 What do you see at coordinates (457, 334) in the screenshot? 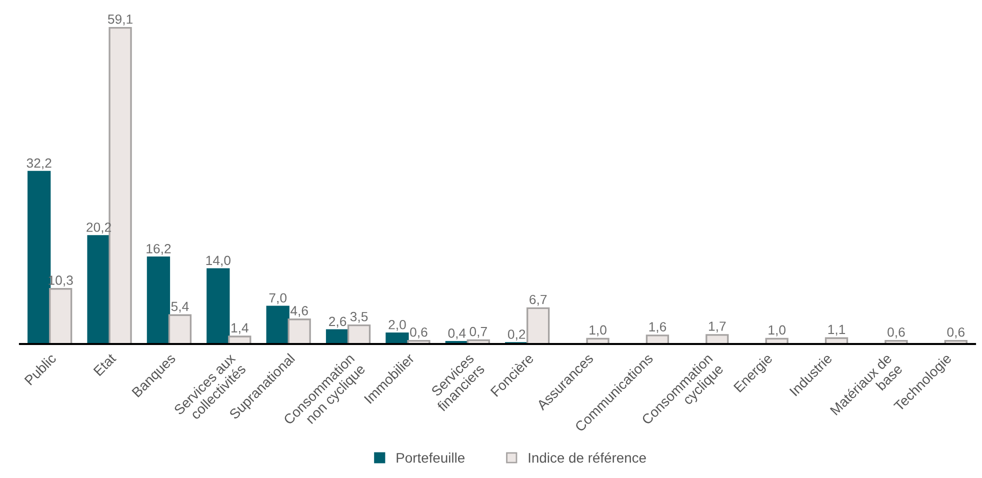
I see `data-label: 0,4` at bounding box center [457, 334].